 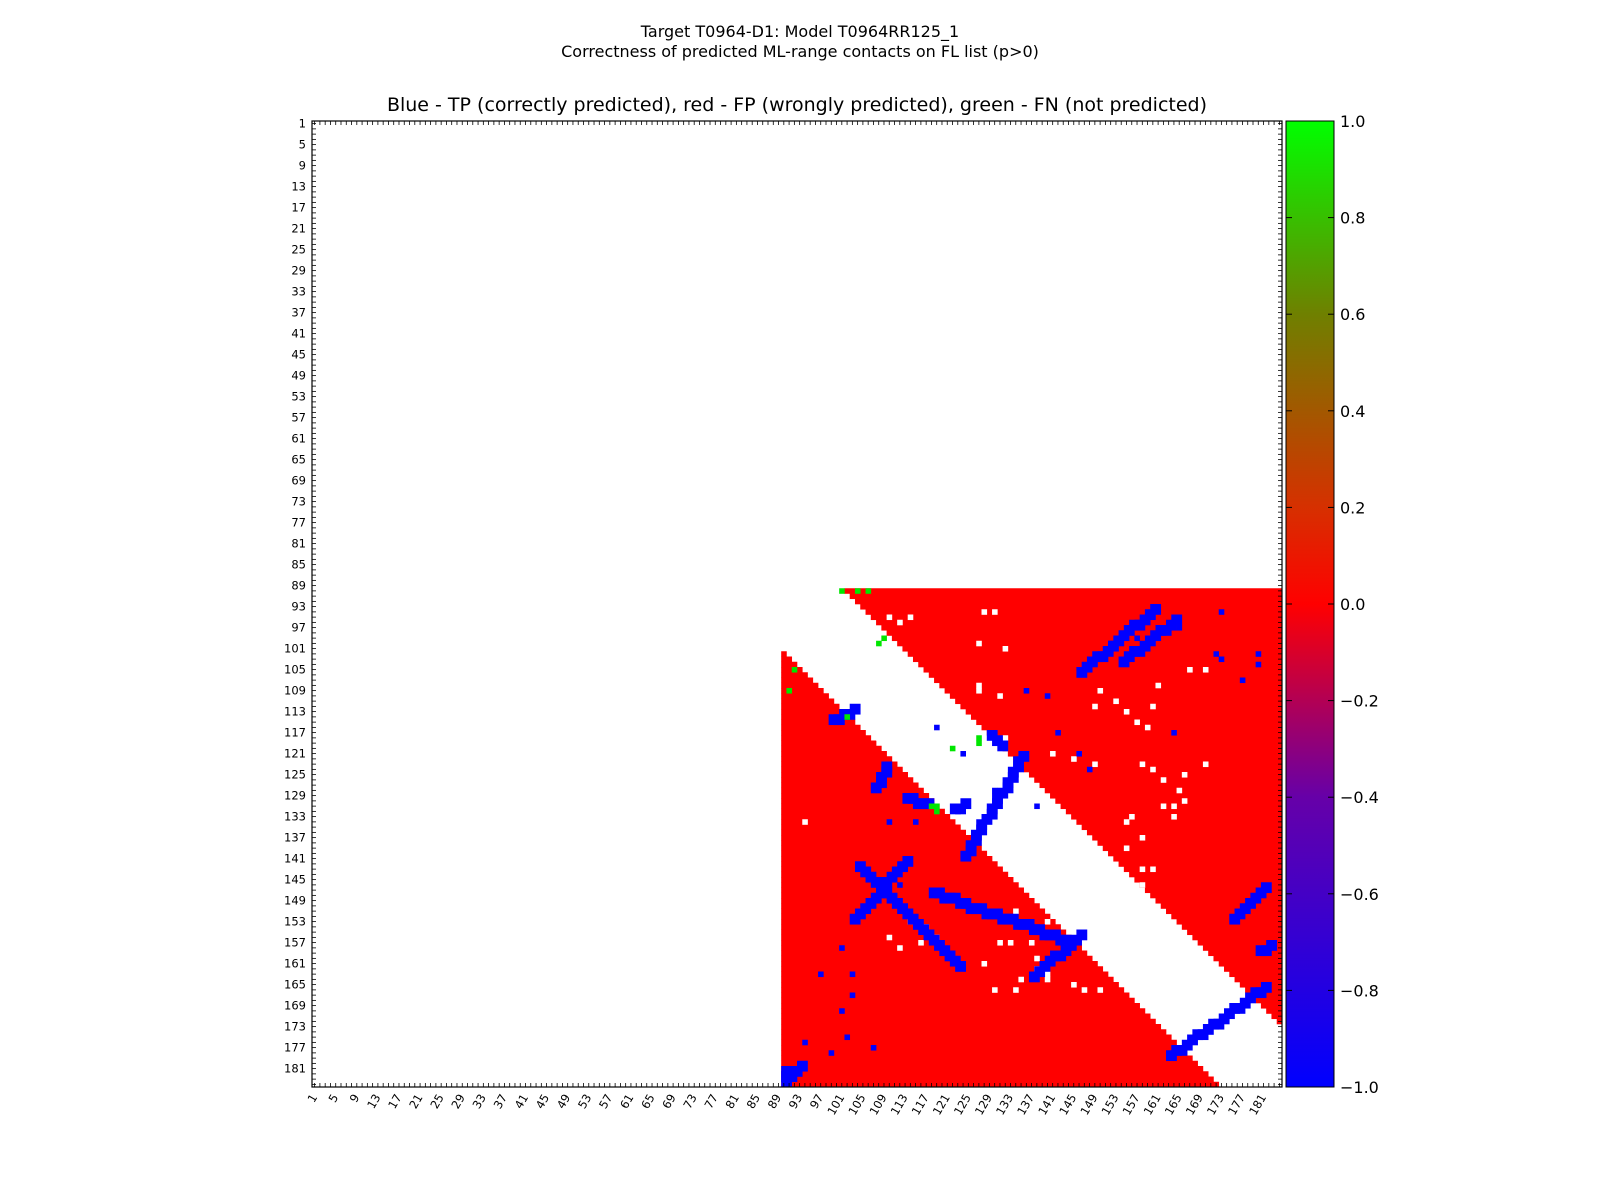 I want to click on x-tick-label: 101, so click(x=835, y=1105).